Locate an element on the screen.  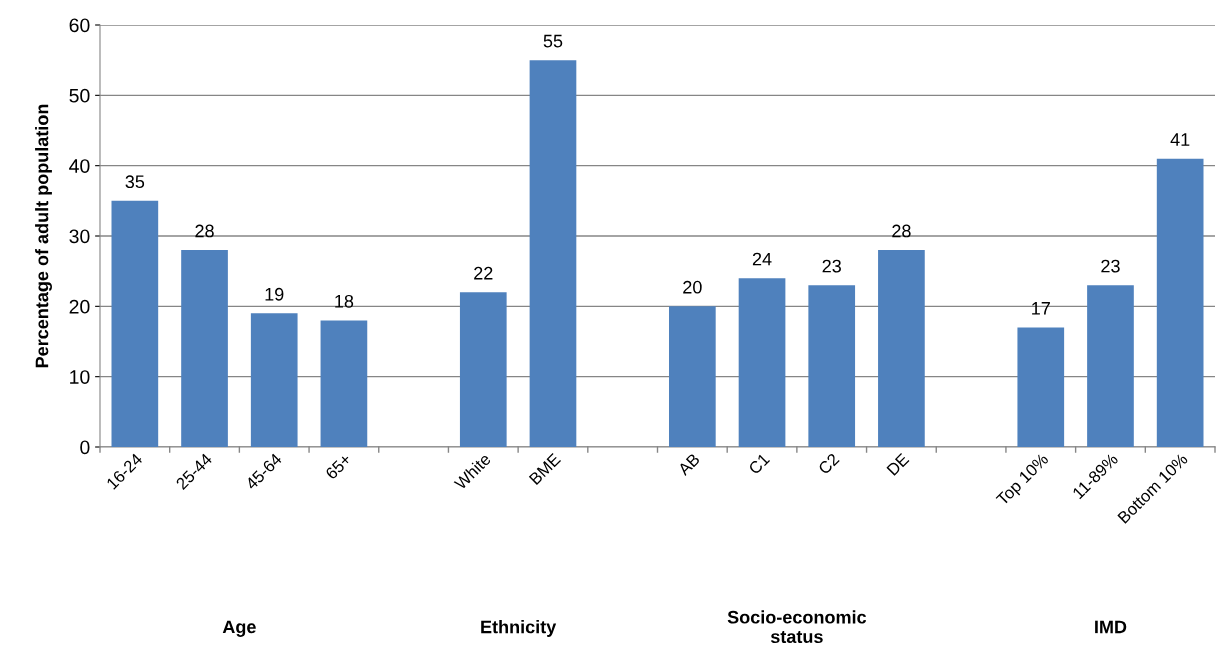
data-label: 22 is located at coordinates (483, 273).